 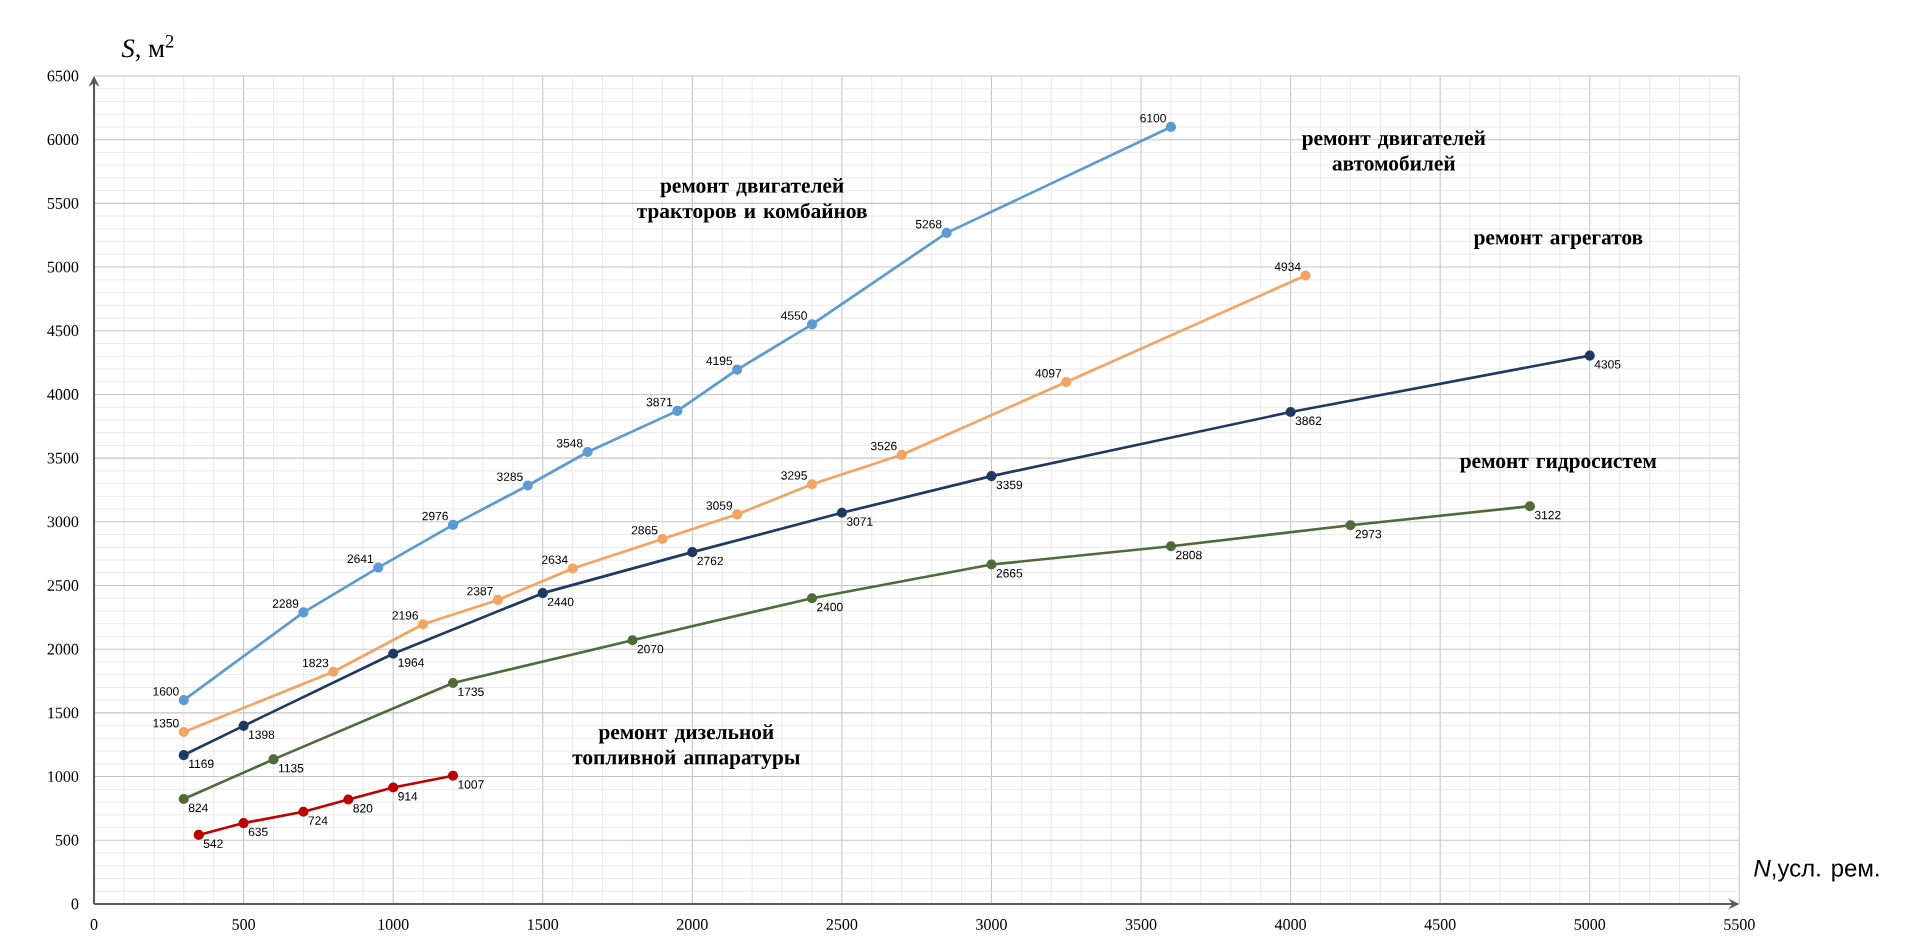 What do you see at coordinates (543, 924) in the screenshot?
I see `x-tick-label: 1500` at bounding box center [543, 924].